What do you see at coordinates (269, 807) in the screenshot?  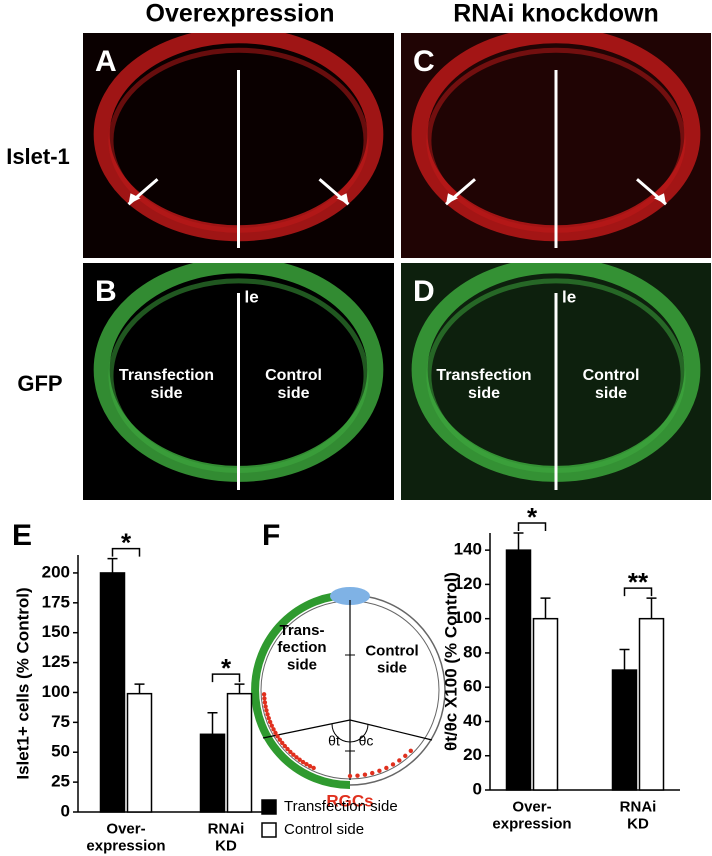 I see `legend-swatch` at bounding box center [269, 807].